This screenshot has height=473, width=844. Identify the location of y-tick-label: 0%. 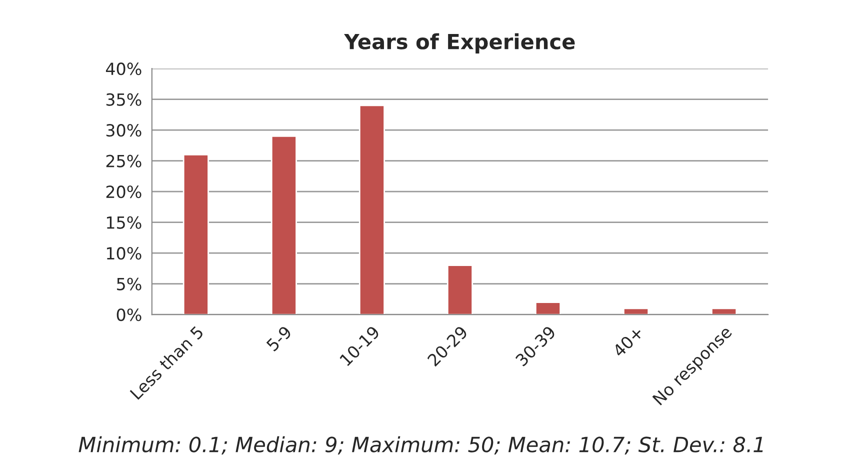
(129, 315).